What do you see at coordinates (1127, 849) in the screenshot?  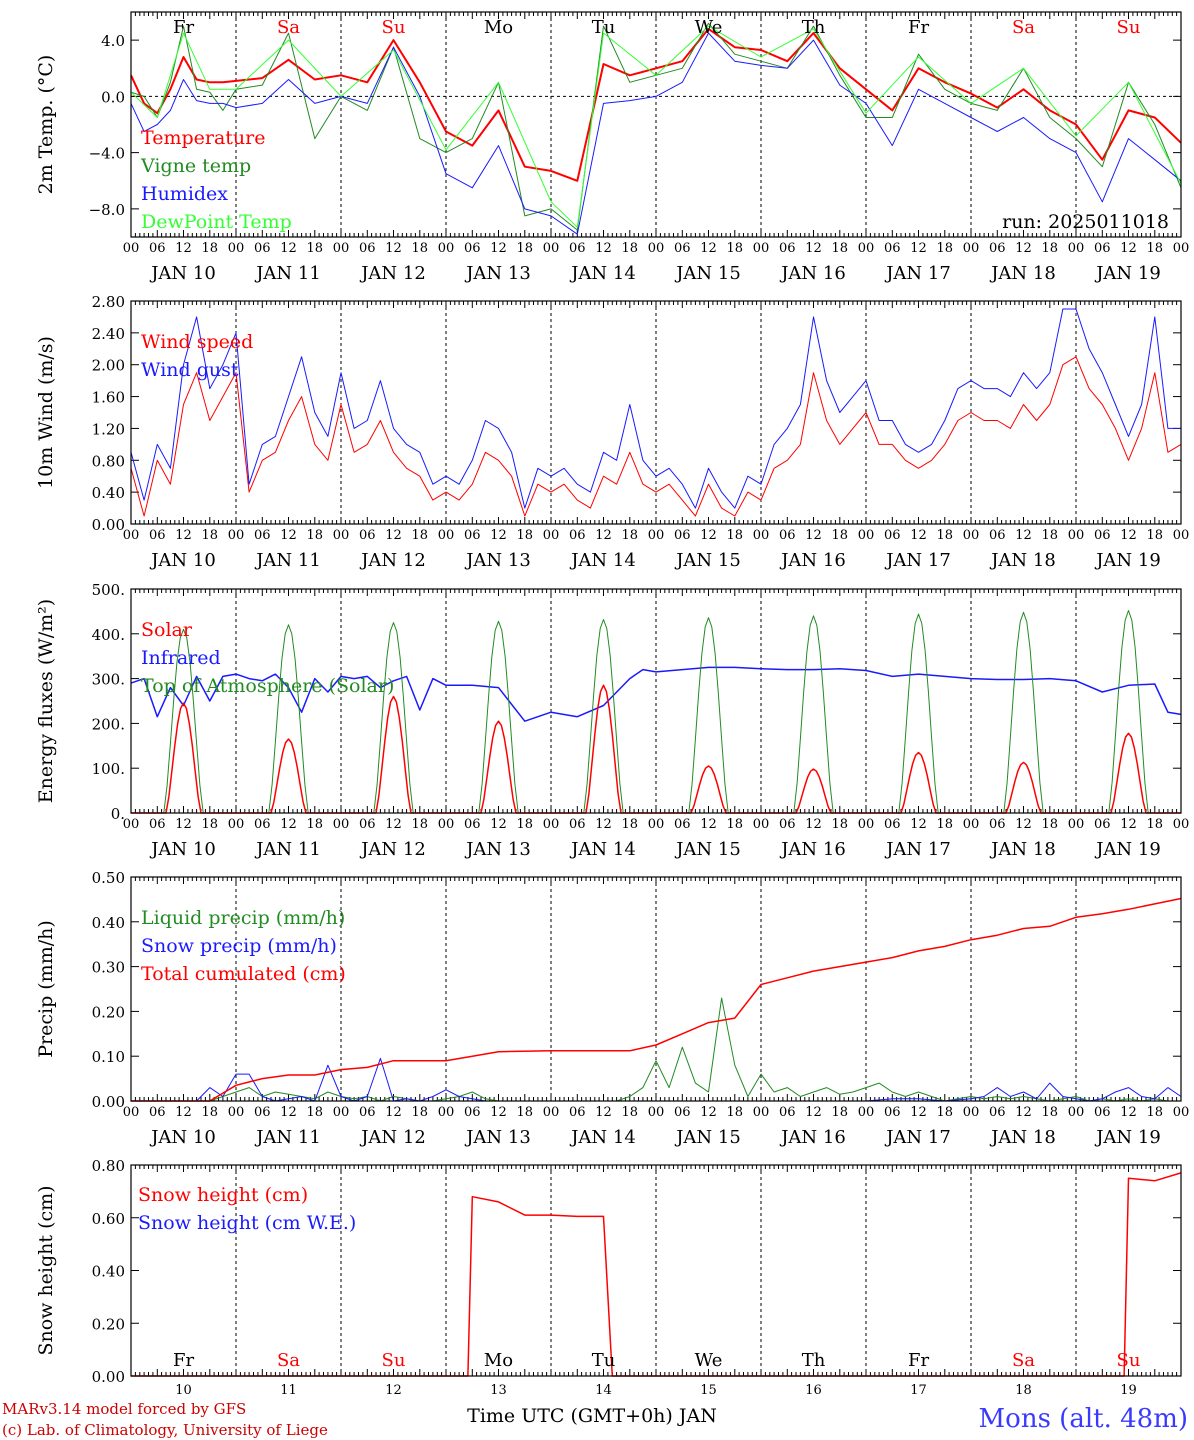 I see `panel-3-date-label: JAN 19` at bounding box center [1127, 849].